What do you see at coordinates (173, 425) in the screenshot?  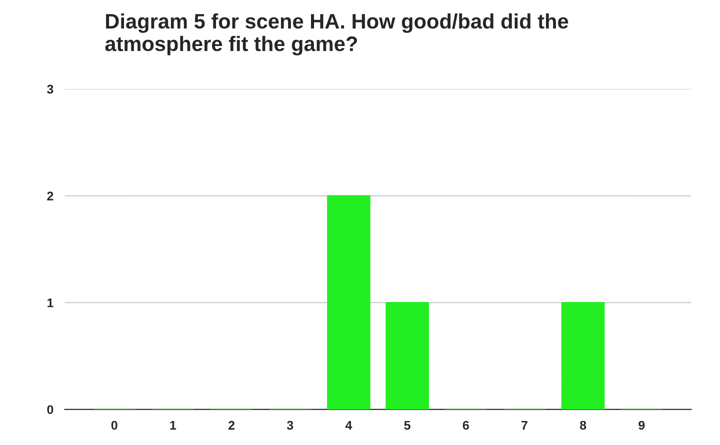 I see `x-tick-label: 1` at bounding box center [173, 425].